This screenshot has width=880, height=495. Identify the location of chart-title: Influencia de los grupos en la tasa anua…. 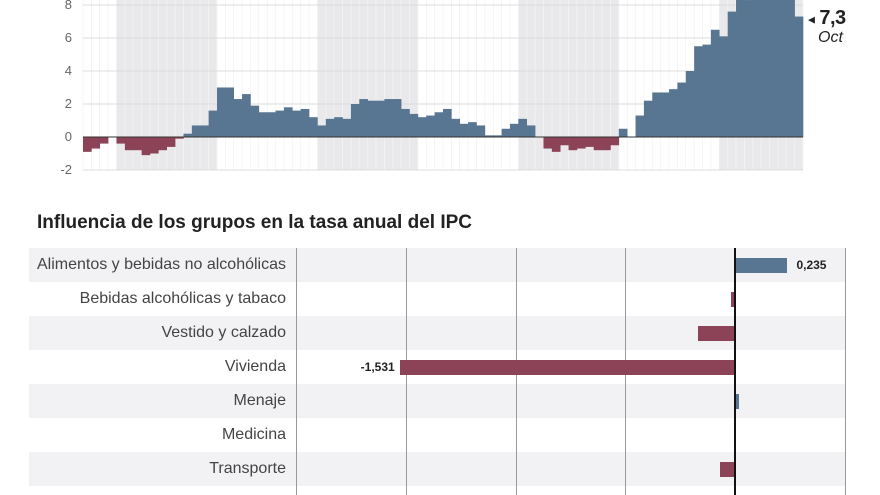
(254, 222).